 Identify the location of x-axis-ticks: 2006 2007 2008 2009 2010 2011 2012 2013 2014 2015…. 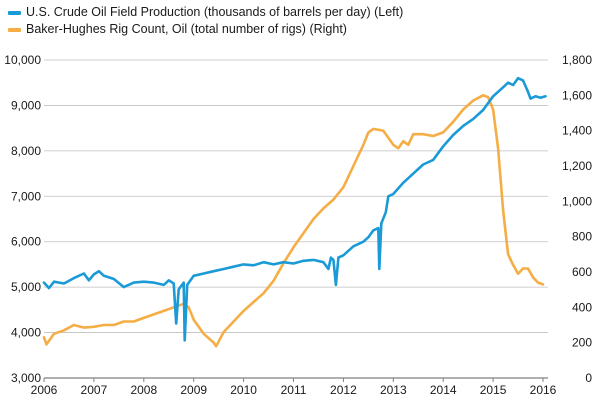
(294, 387).